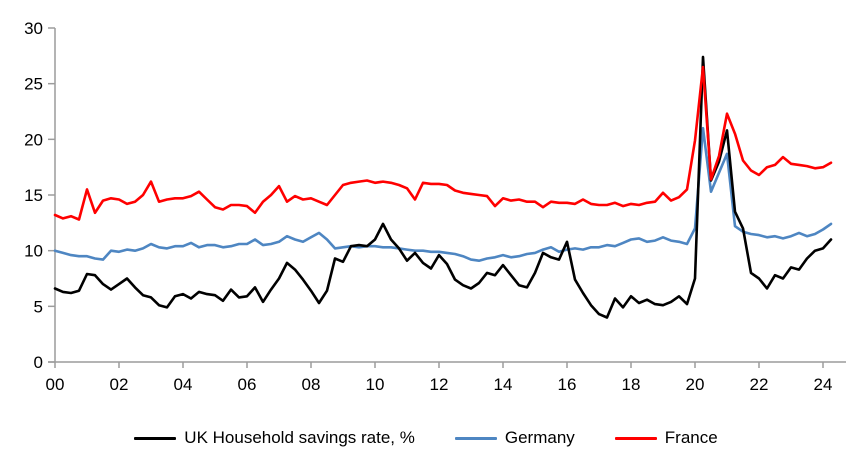  What do you see at coordinates (33, 251) in the screenshot?
I see `y-tick-label: 10` at bounding box center [33, 251].